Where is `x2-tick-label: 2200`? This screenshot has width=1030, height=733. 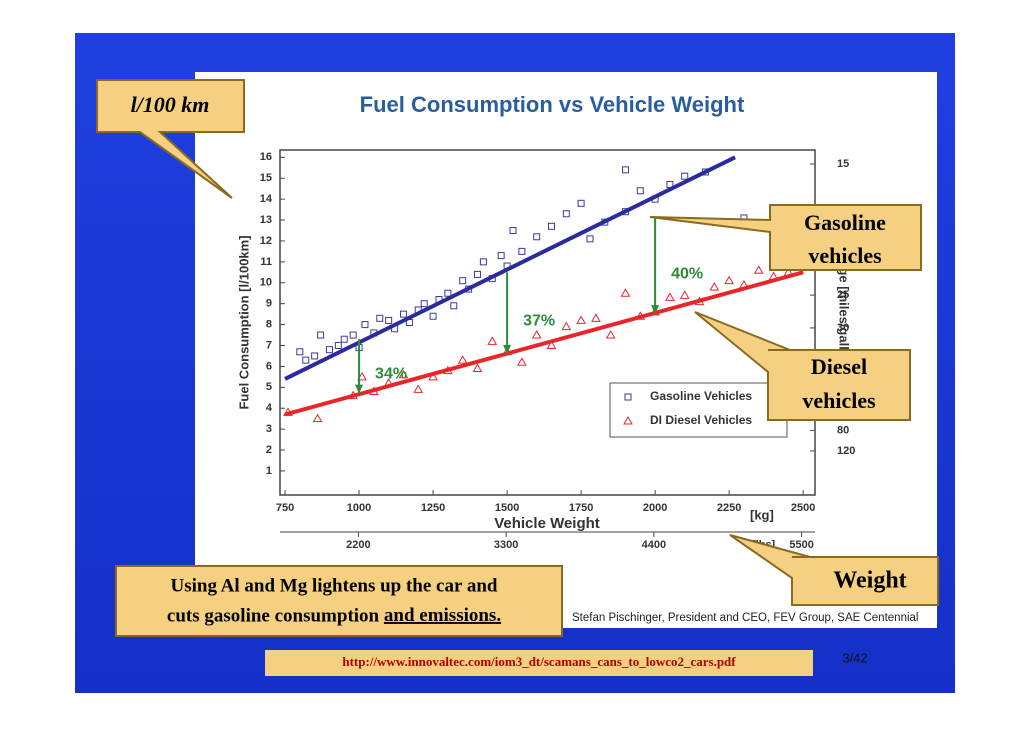
x2-tick-label: 2200 is located at coordinates (358, 545).